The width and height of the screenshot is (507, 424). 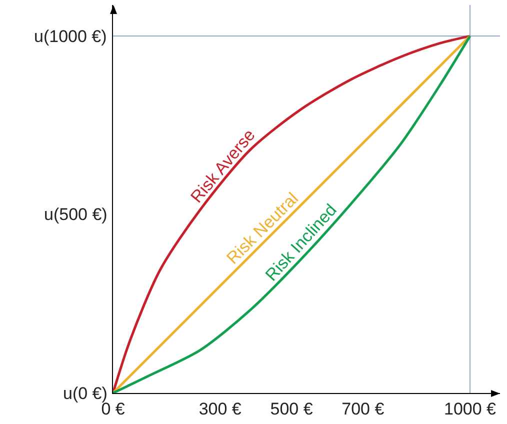 I want to click on text: u(1000 €), so click(x=70, y=36).